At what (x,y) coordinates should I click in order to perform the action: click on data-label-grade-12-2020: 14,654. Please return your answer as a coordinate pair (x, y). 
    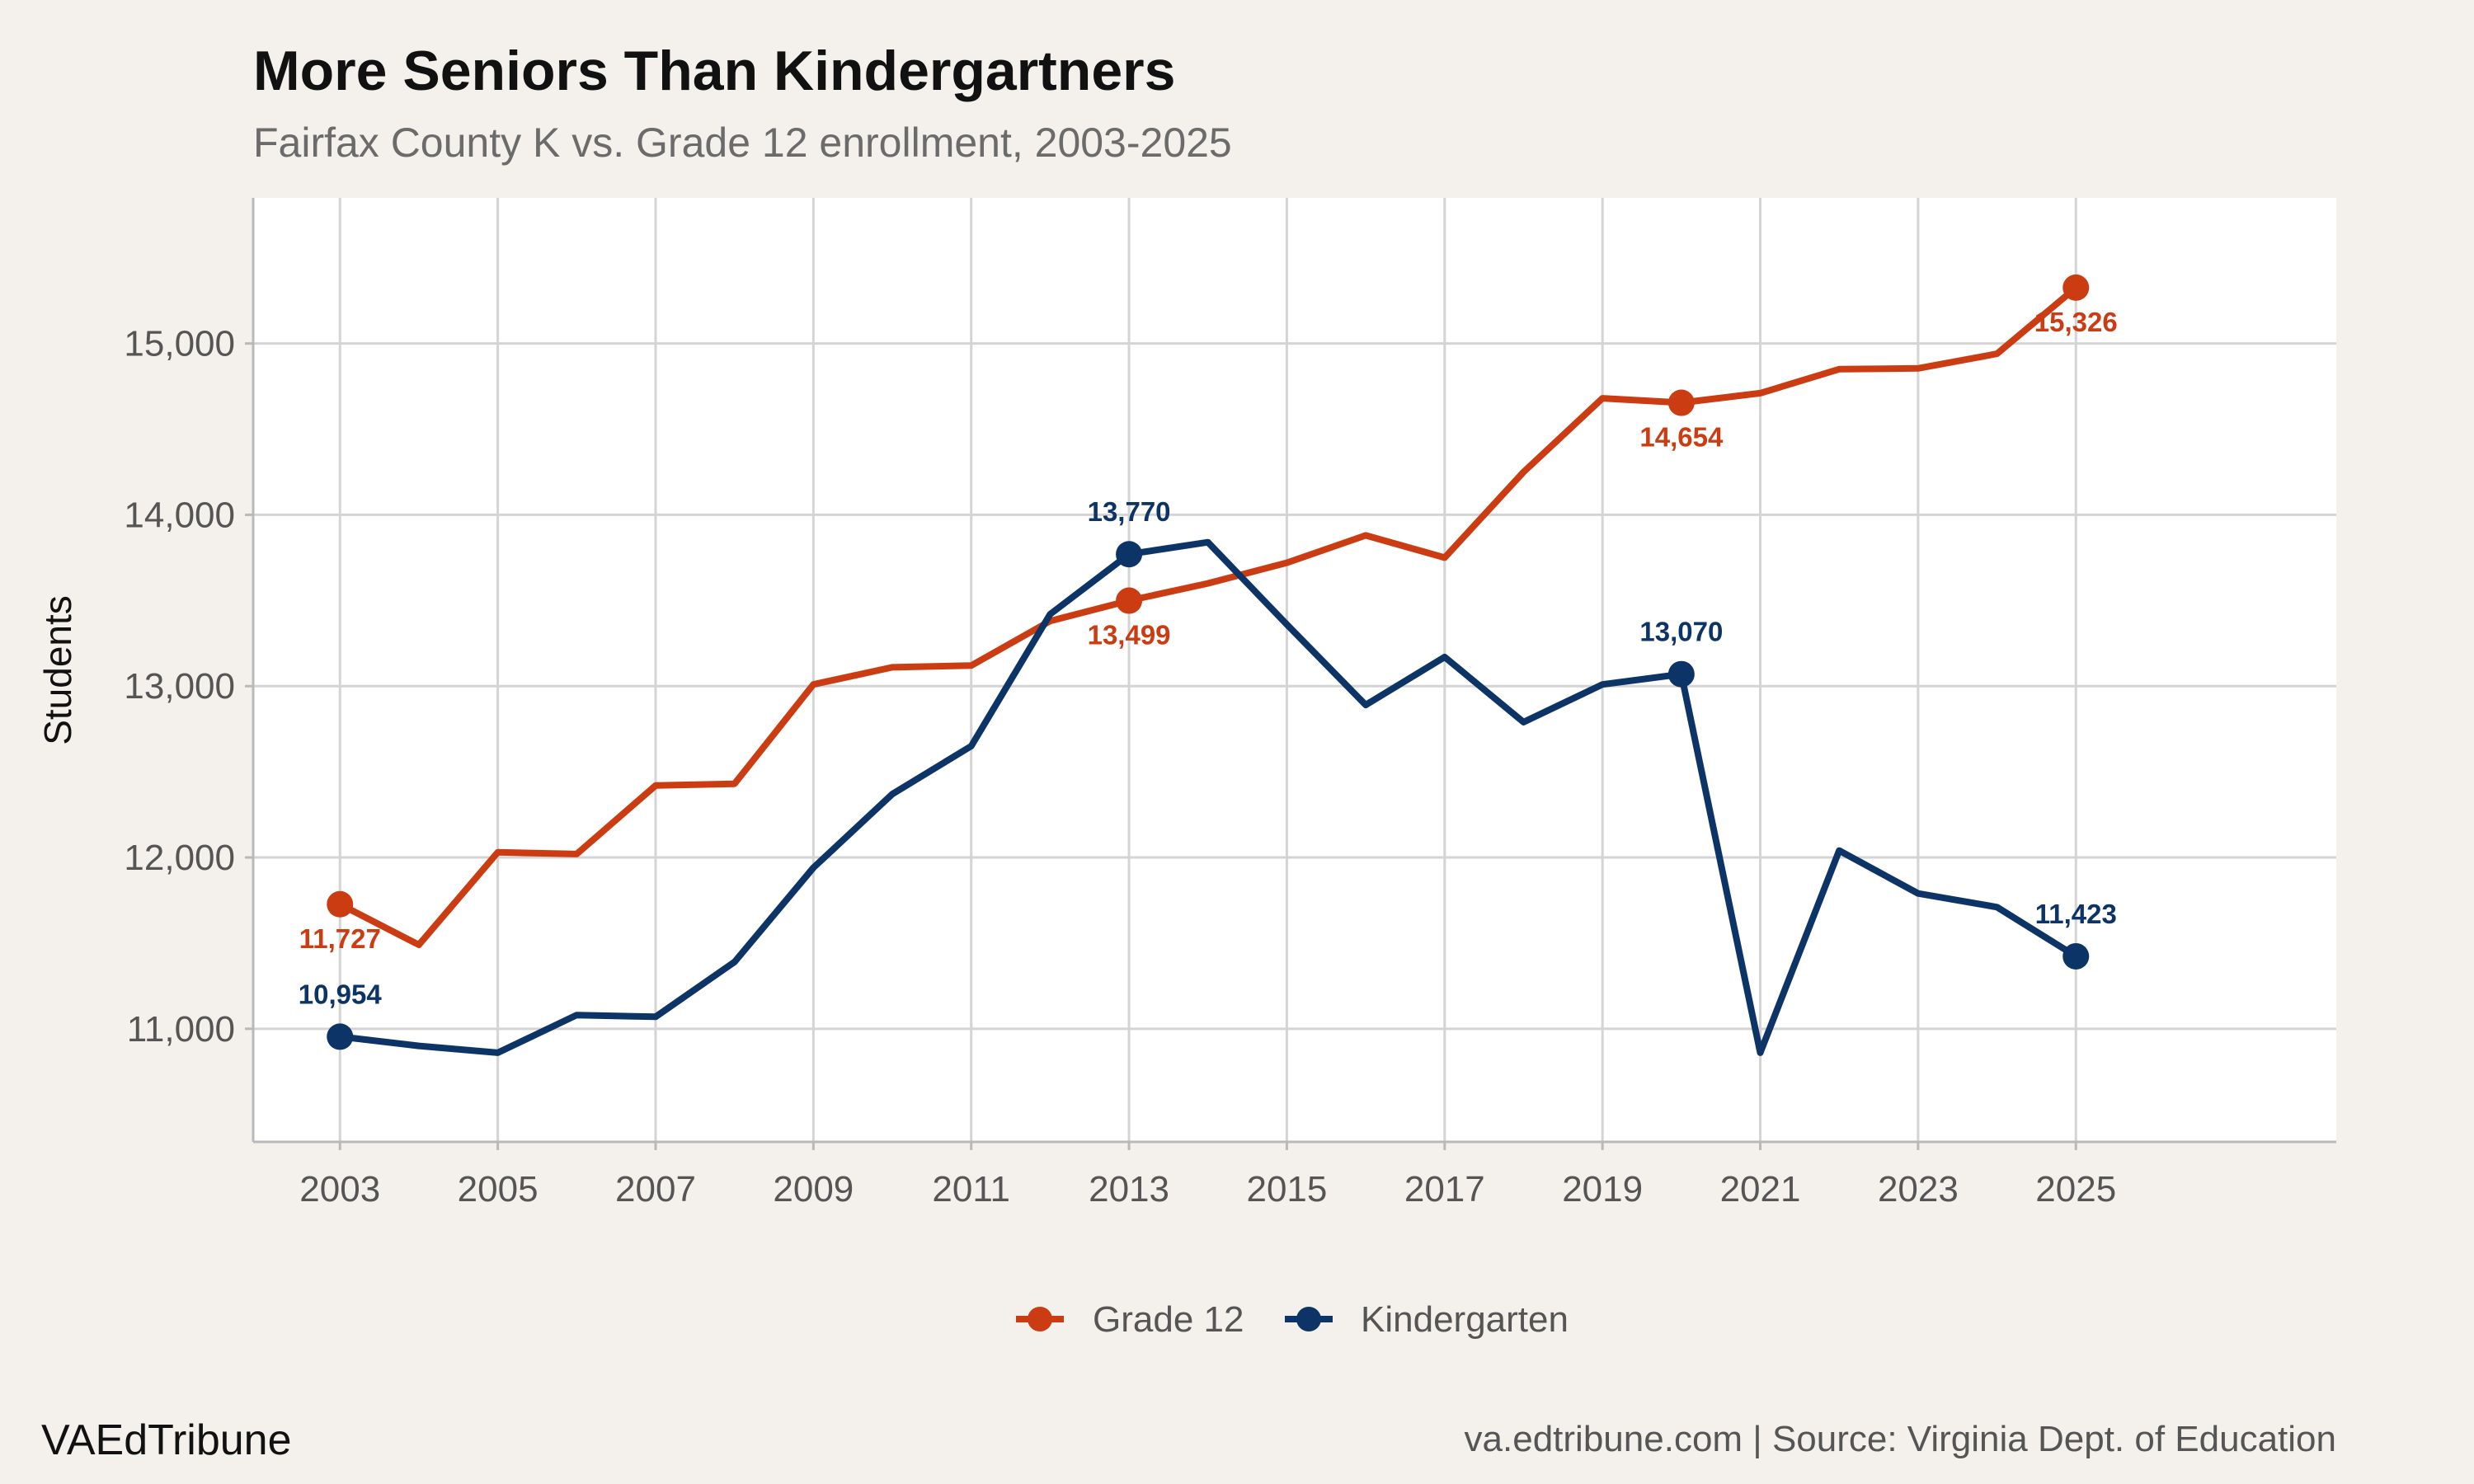
    Looking at the image, I should click on (1681, 437).